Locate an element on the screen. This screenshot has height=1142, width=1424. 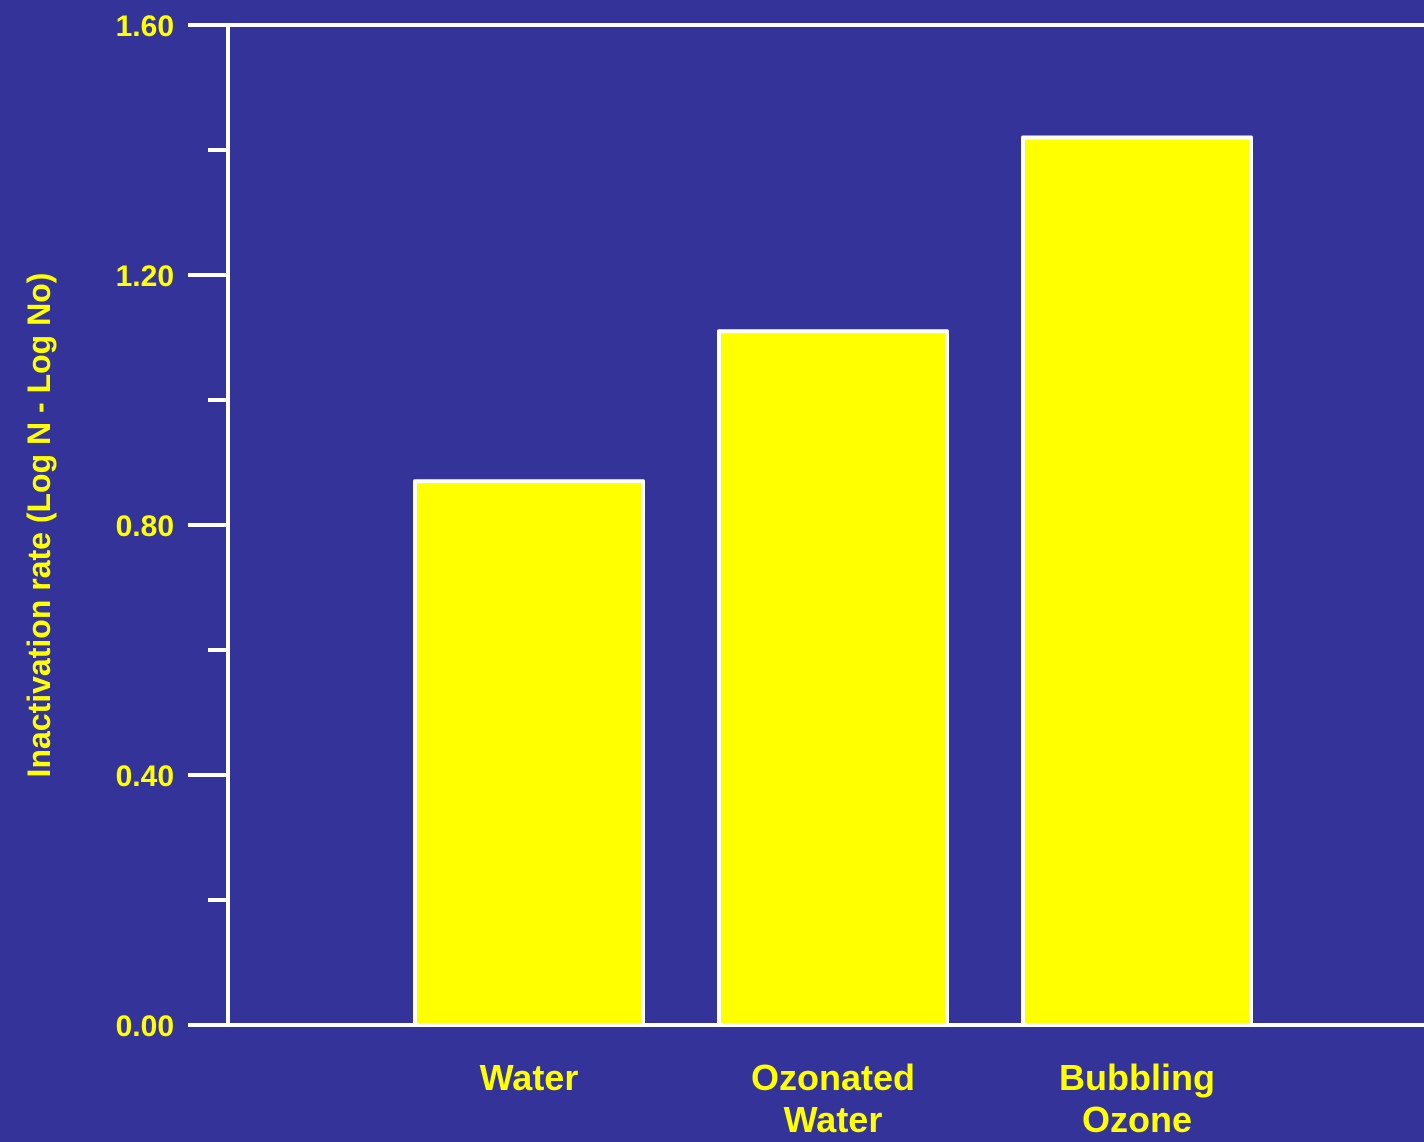
x-axis-labels: Water Ozonated Water Bubbling Ozone is located at coordinates (847, 1098).